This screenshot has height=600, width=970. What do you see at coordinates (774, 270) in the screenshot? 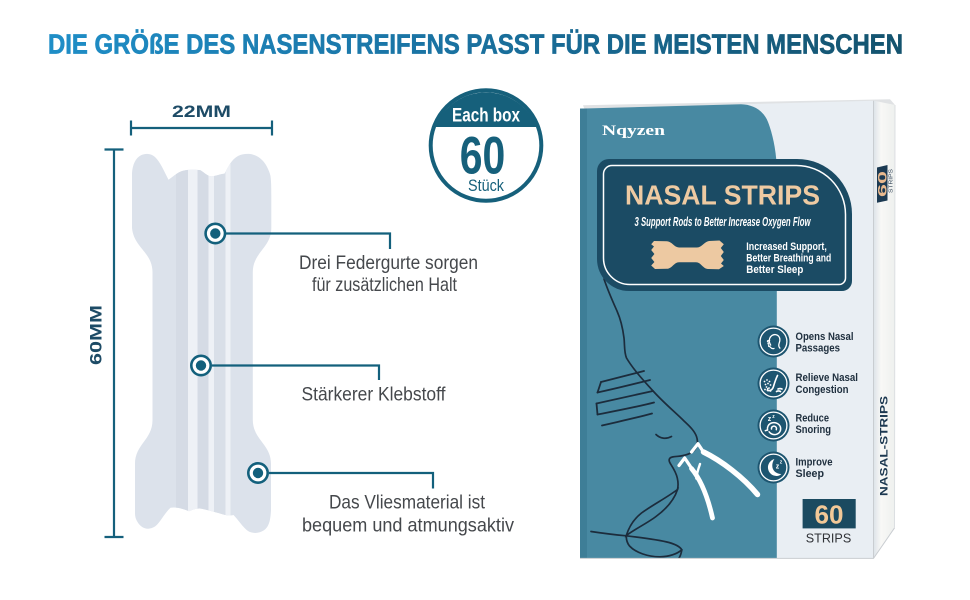
I see `svg-text: Better Sleep` at bounding box center [774, 270].